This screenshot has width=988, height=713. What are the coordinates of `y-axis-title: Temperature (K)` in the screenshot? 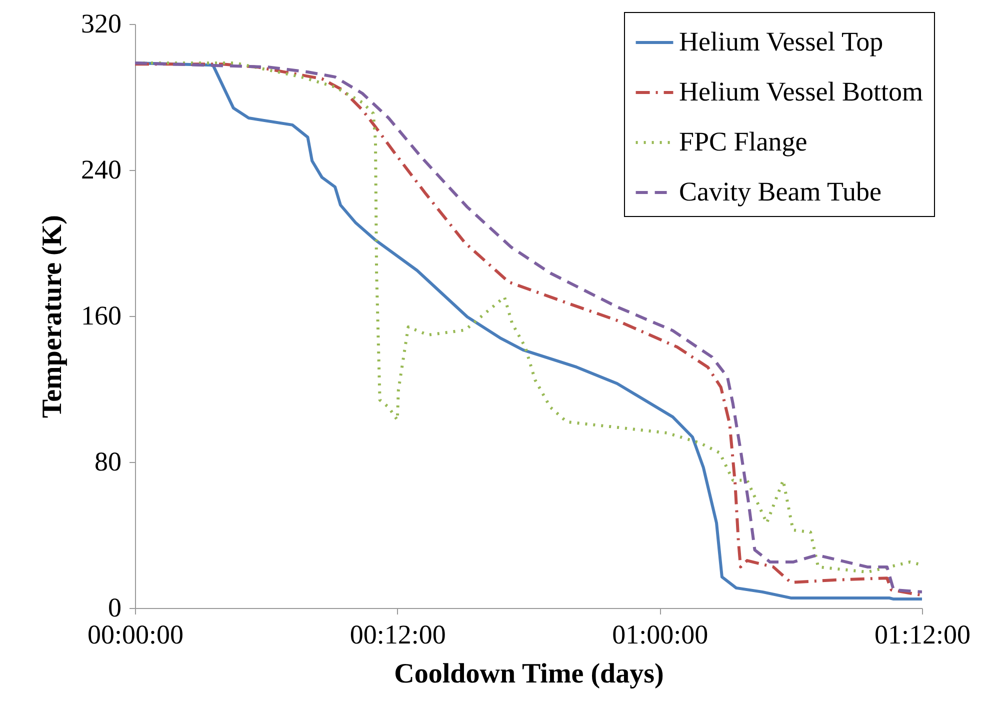 It's located at (52, 316).